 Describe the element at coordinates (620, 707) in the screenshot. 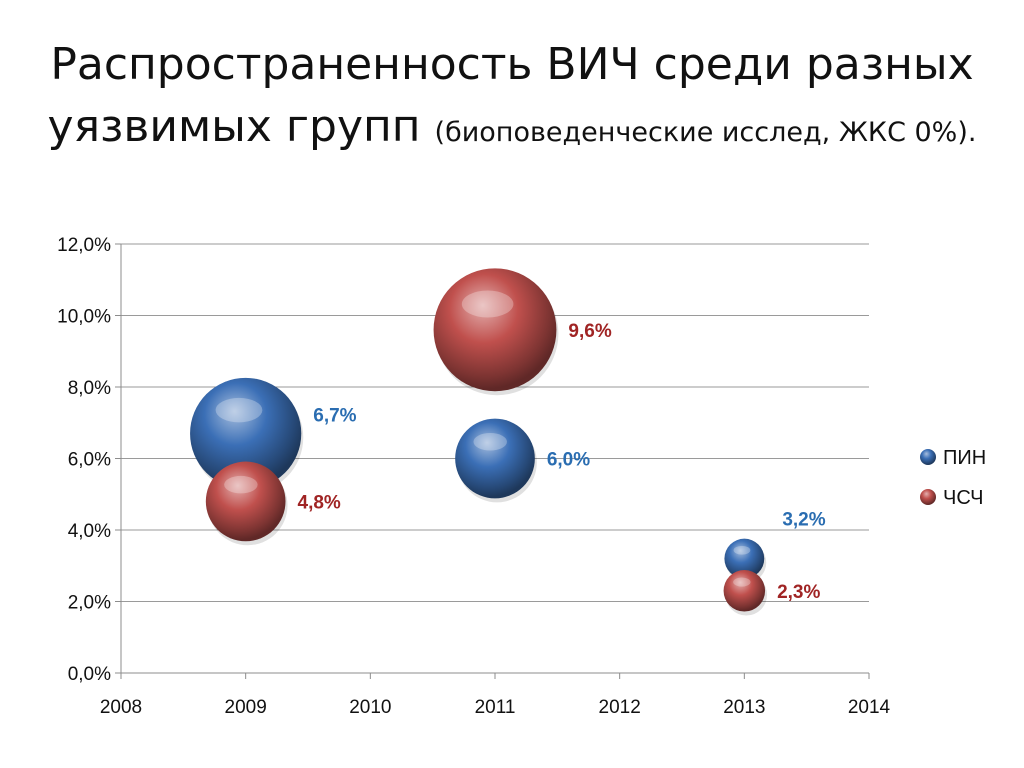

I see `x-tick-label: 2012` at that location.